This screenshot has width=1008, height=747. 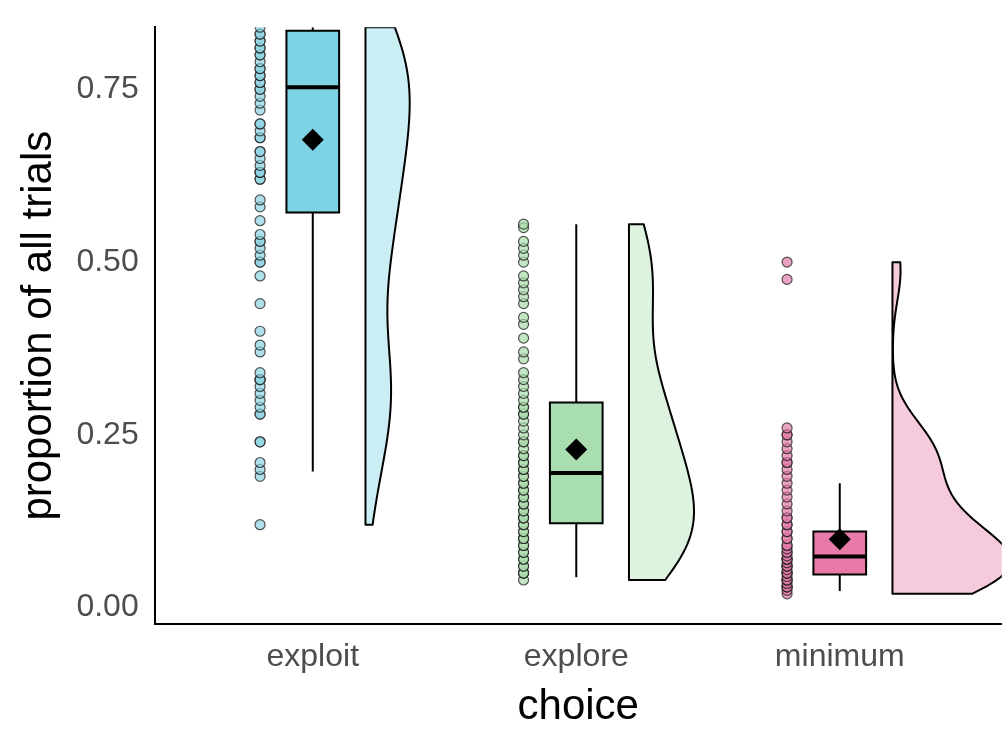 I want to click on y-tick-label: 0.75, so click(x=107, y=87).